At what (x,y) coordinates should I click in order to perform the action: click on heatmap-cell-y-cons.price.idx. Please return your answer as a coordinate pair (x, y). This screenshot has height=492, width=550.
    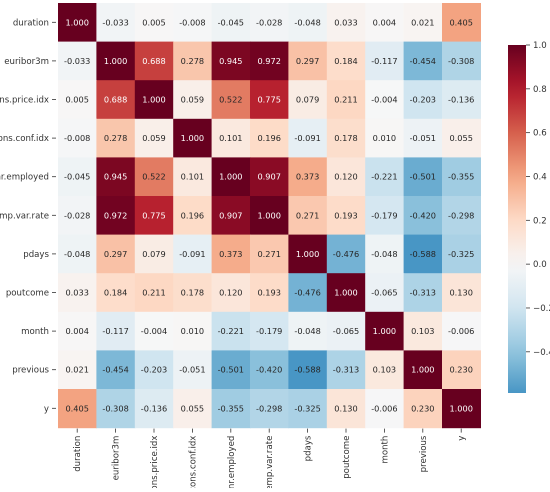
    Looking at the image, I should click on (154, 409).